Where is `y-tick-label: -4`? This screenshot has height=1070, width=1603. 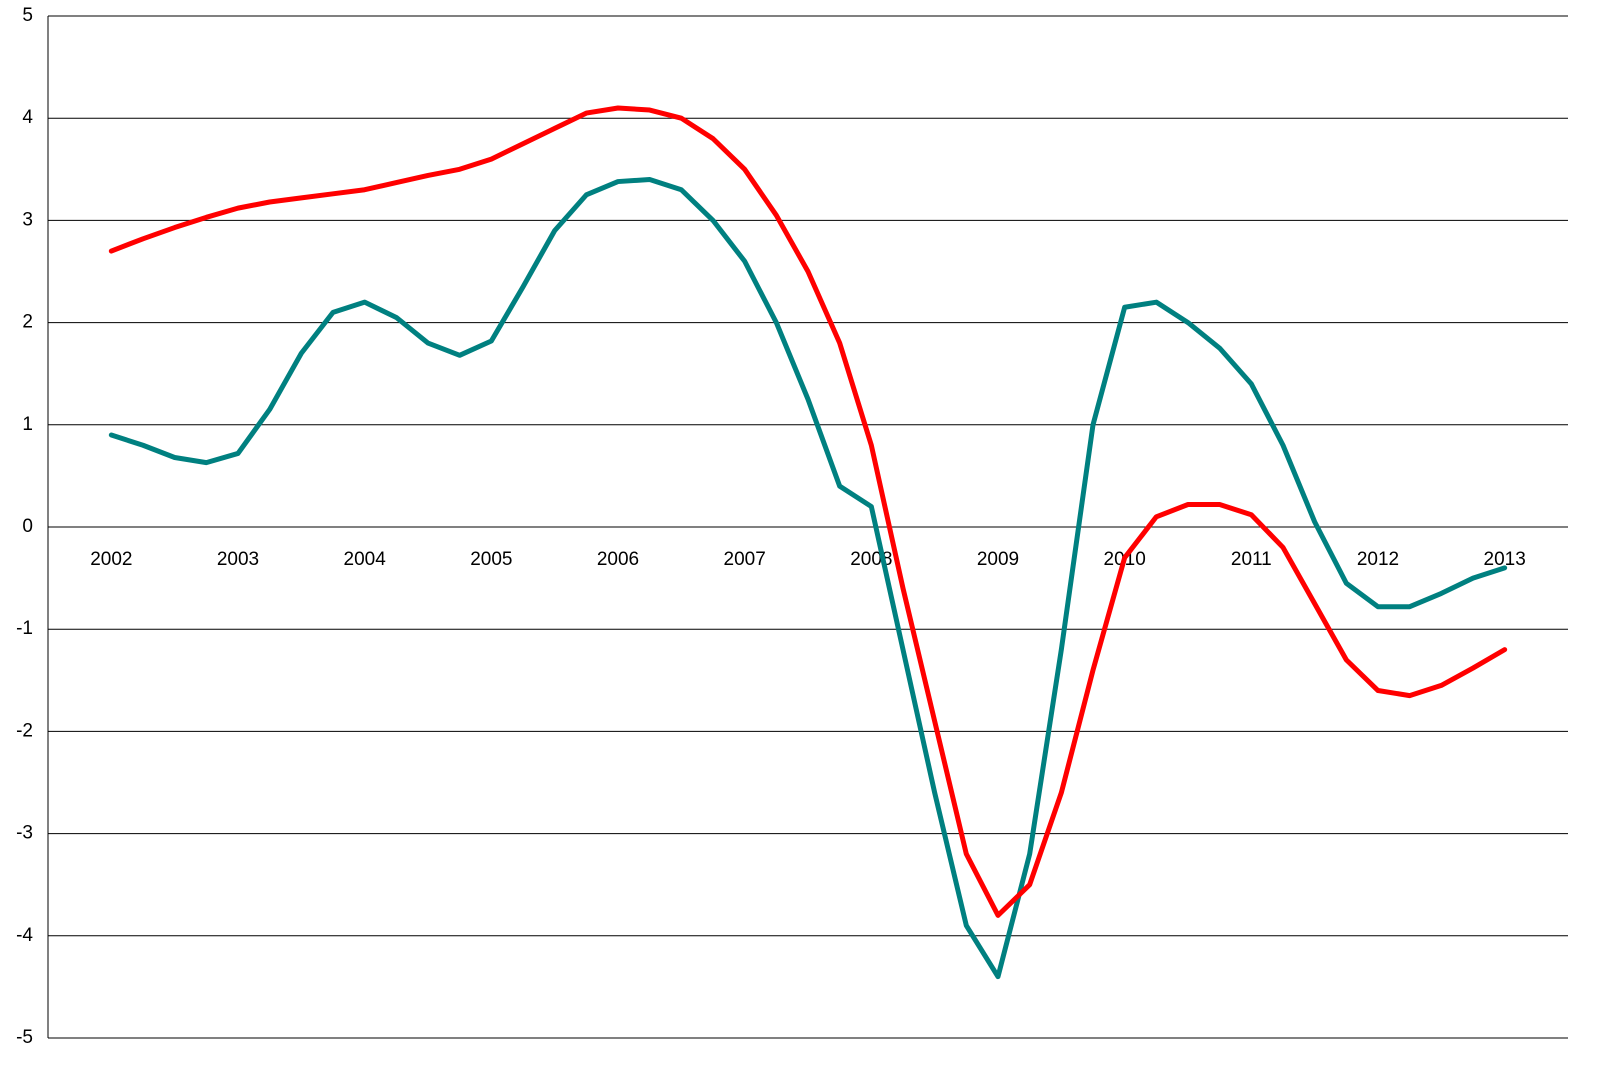
y-tick-label: -4 is located at coordinates (24, 935).